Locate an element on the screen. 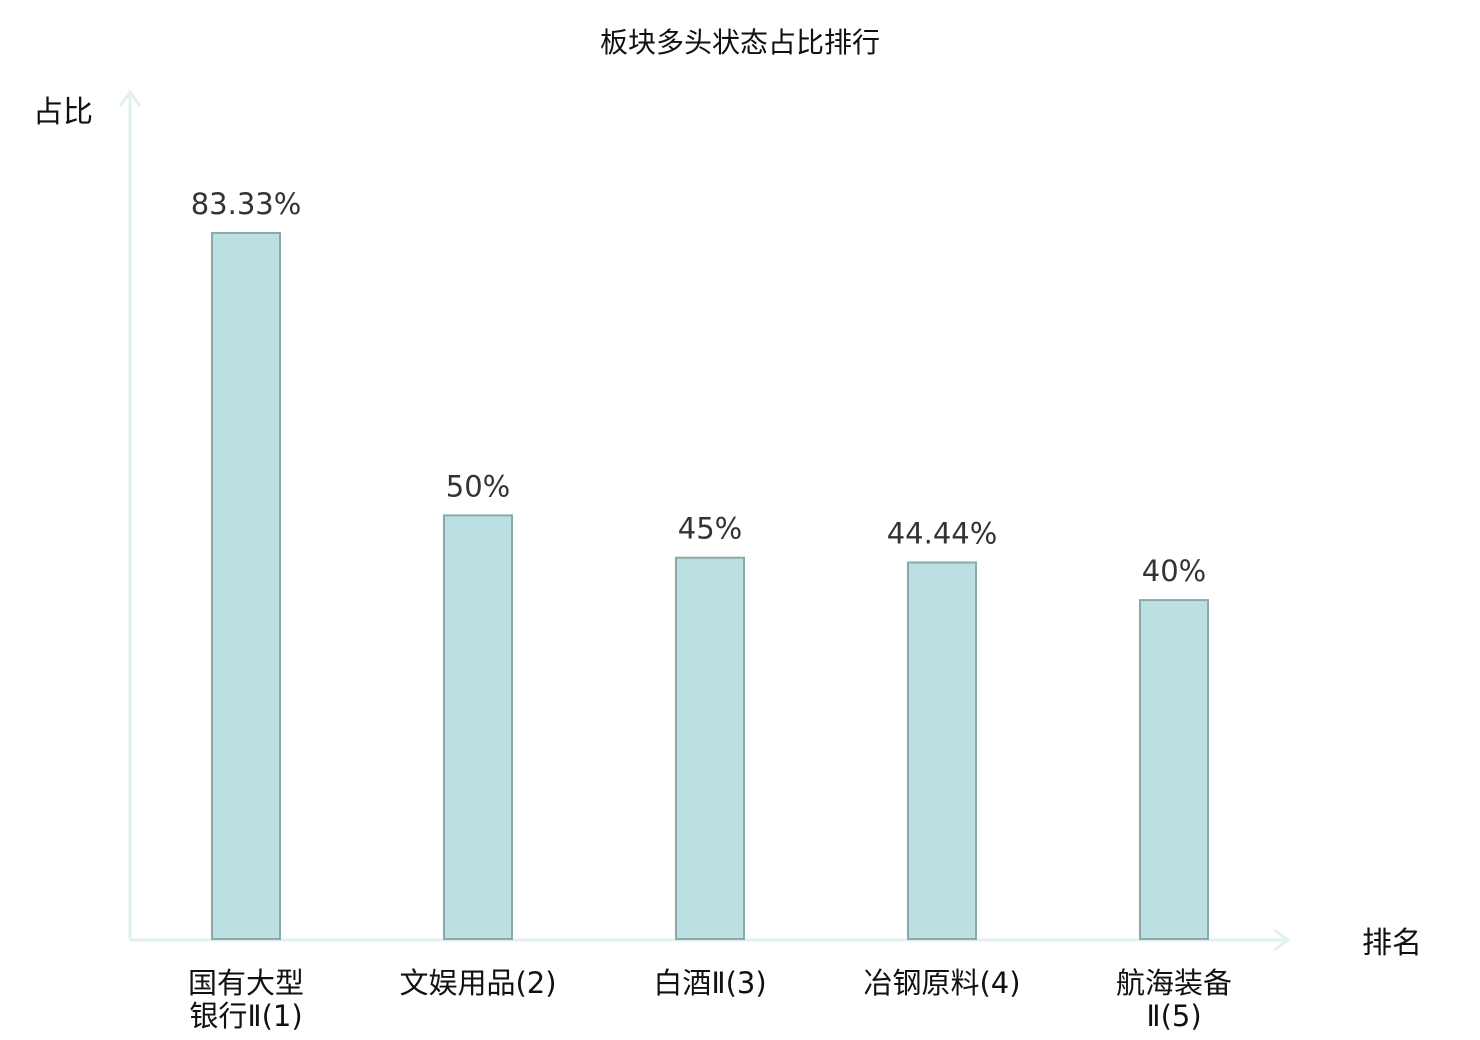 This screenshot has width=1480, height=1040. value-label-3: 45% is located at coordinates (710, 529).